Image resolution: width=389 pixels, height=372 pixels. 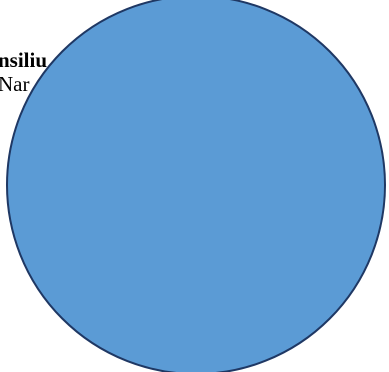 I want to click on document-text-fragment: Nar, so click(x=15, y=84).